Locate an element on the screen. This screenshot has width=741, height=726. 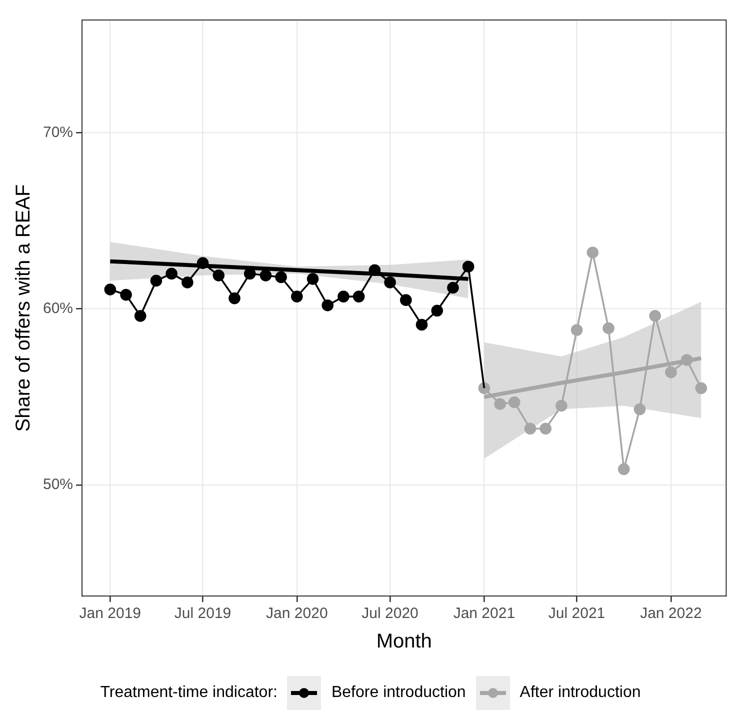
x-tick-label: Jan 2020 is located at coordinates (297, 613).